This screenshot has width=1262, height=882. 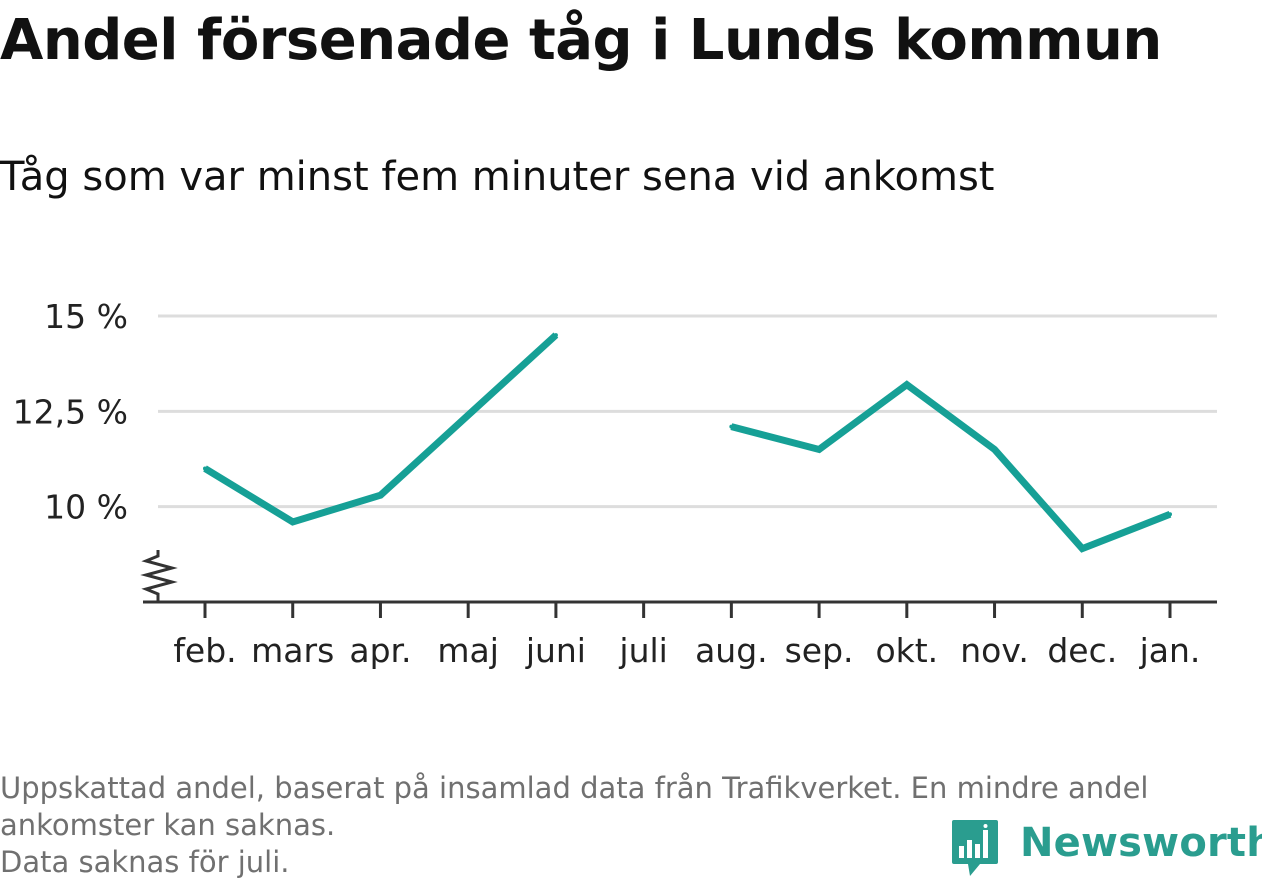 I want to click on x-tick-label: mars, so click(x=292, y=650).